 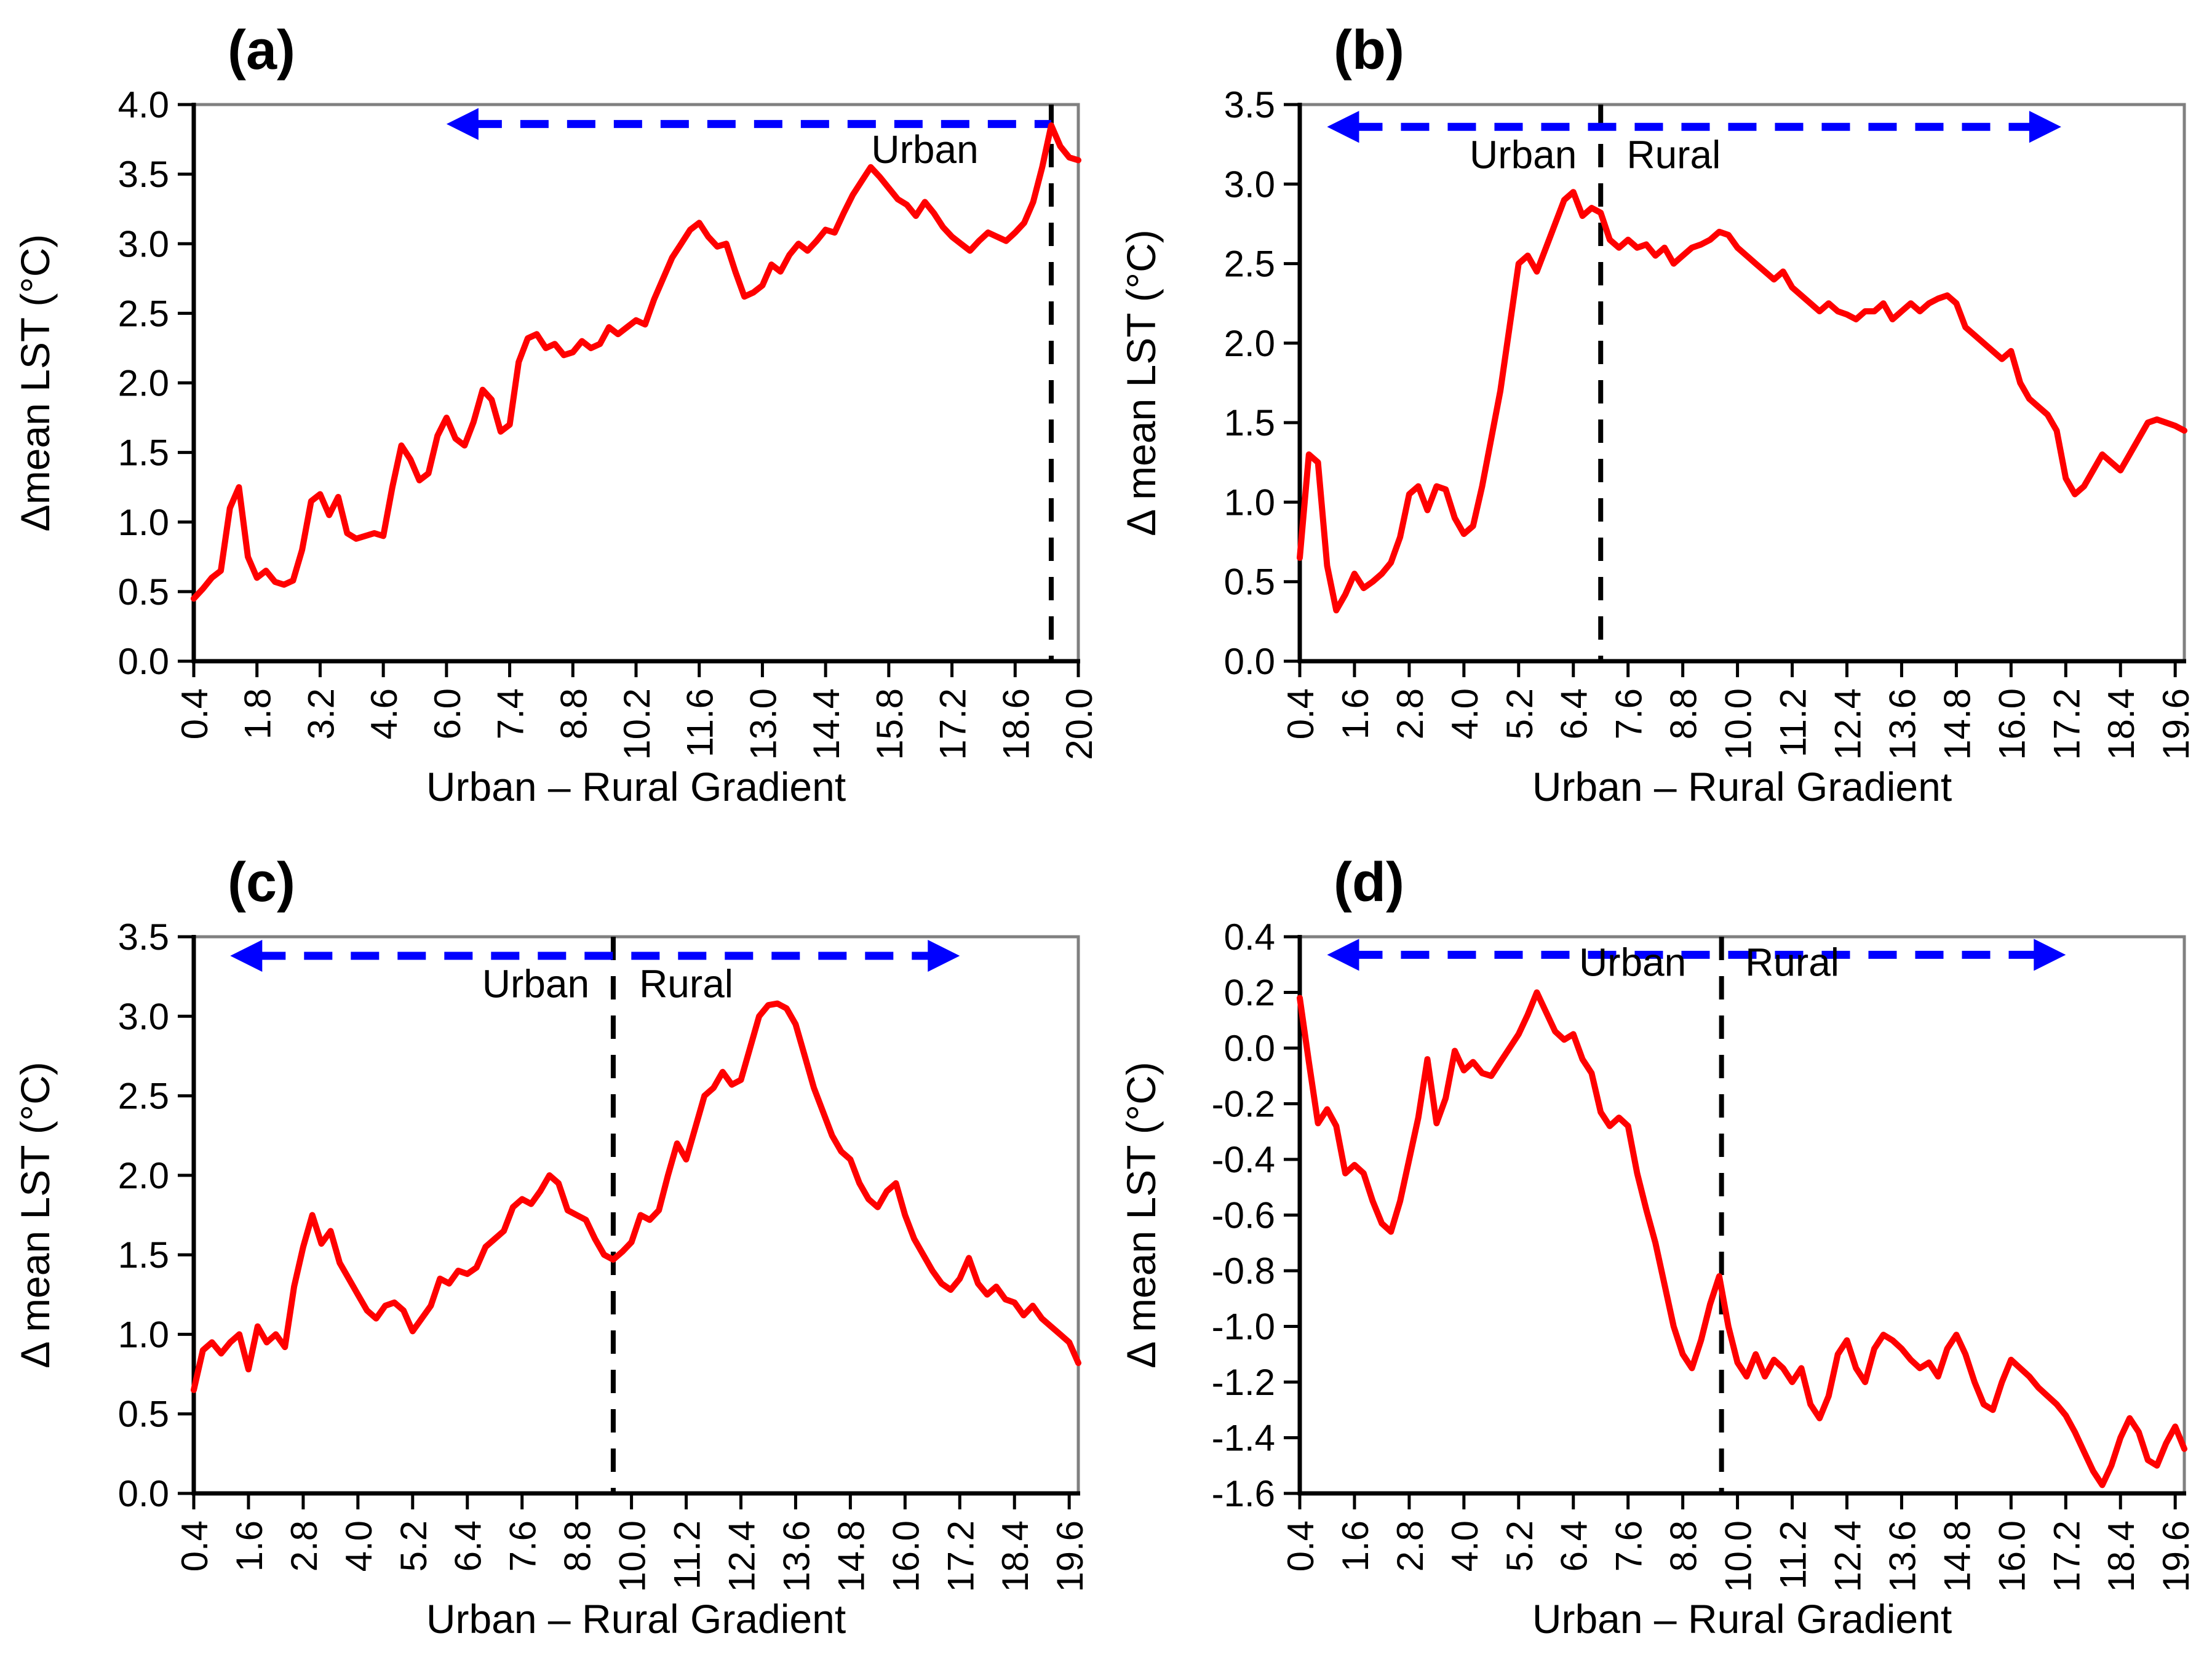 I want to click on x-tick-label: 20.0, so click(x=1079, y=724).